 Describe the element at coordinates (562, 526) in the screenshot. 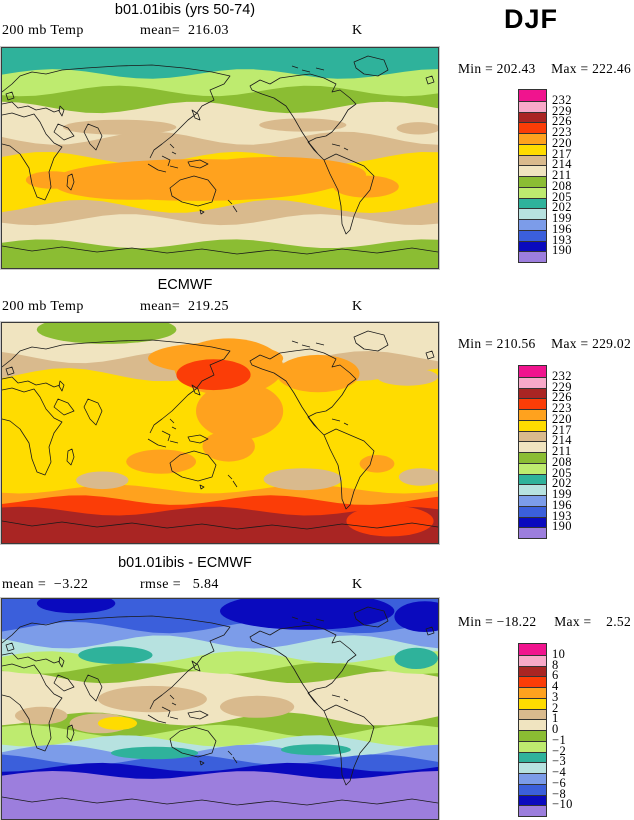

I see `legend-level: 190` at that location.